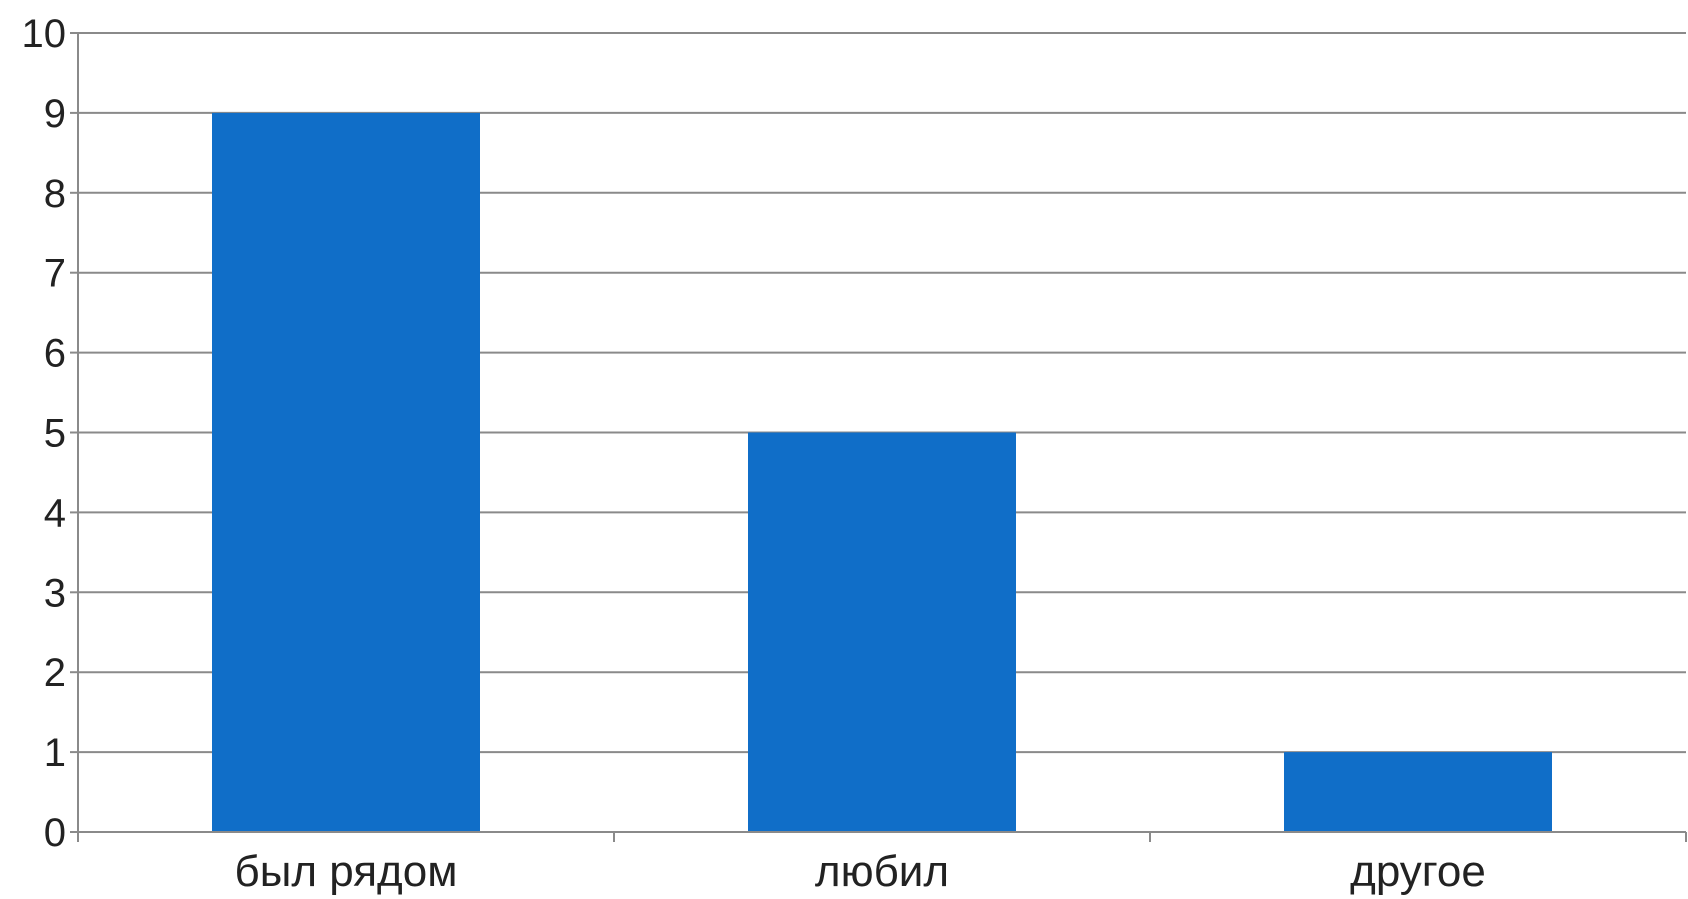  What do you see at coordinates (55, 274) in the screenshot?
I see `y-tick-label-7: 7` at bounding box center [55, 274].